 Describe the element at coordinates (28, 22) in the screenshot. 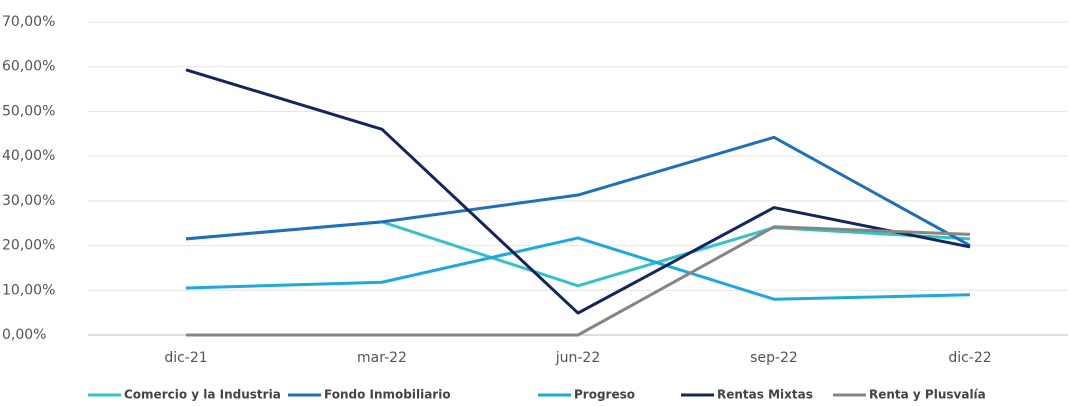

I see `y-tick-label: 70,00%` at that location.